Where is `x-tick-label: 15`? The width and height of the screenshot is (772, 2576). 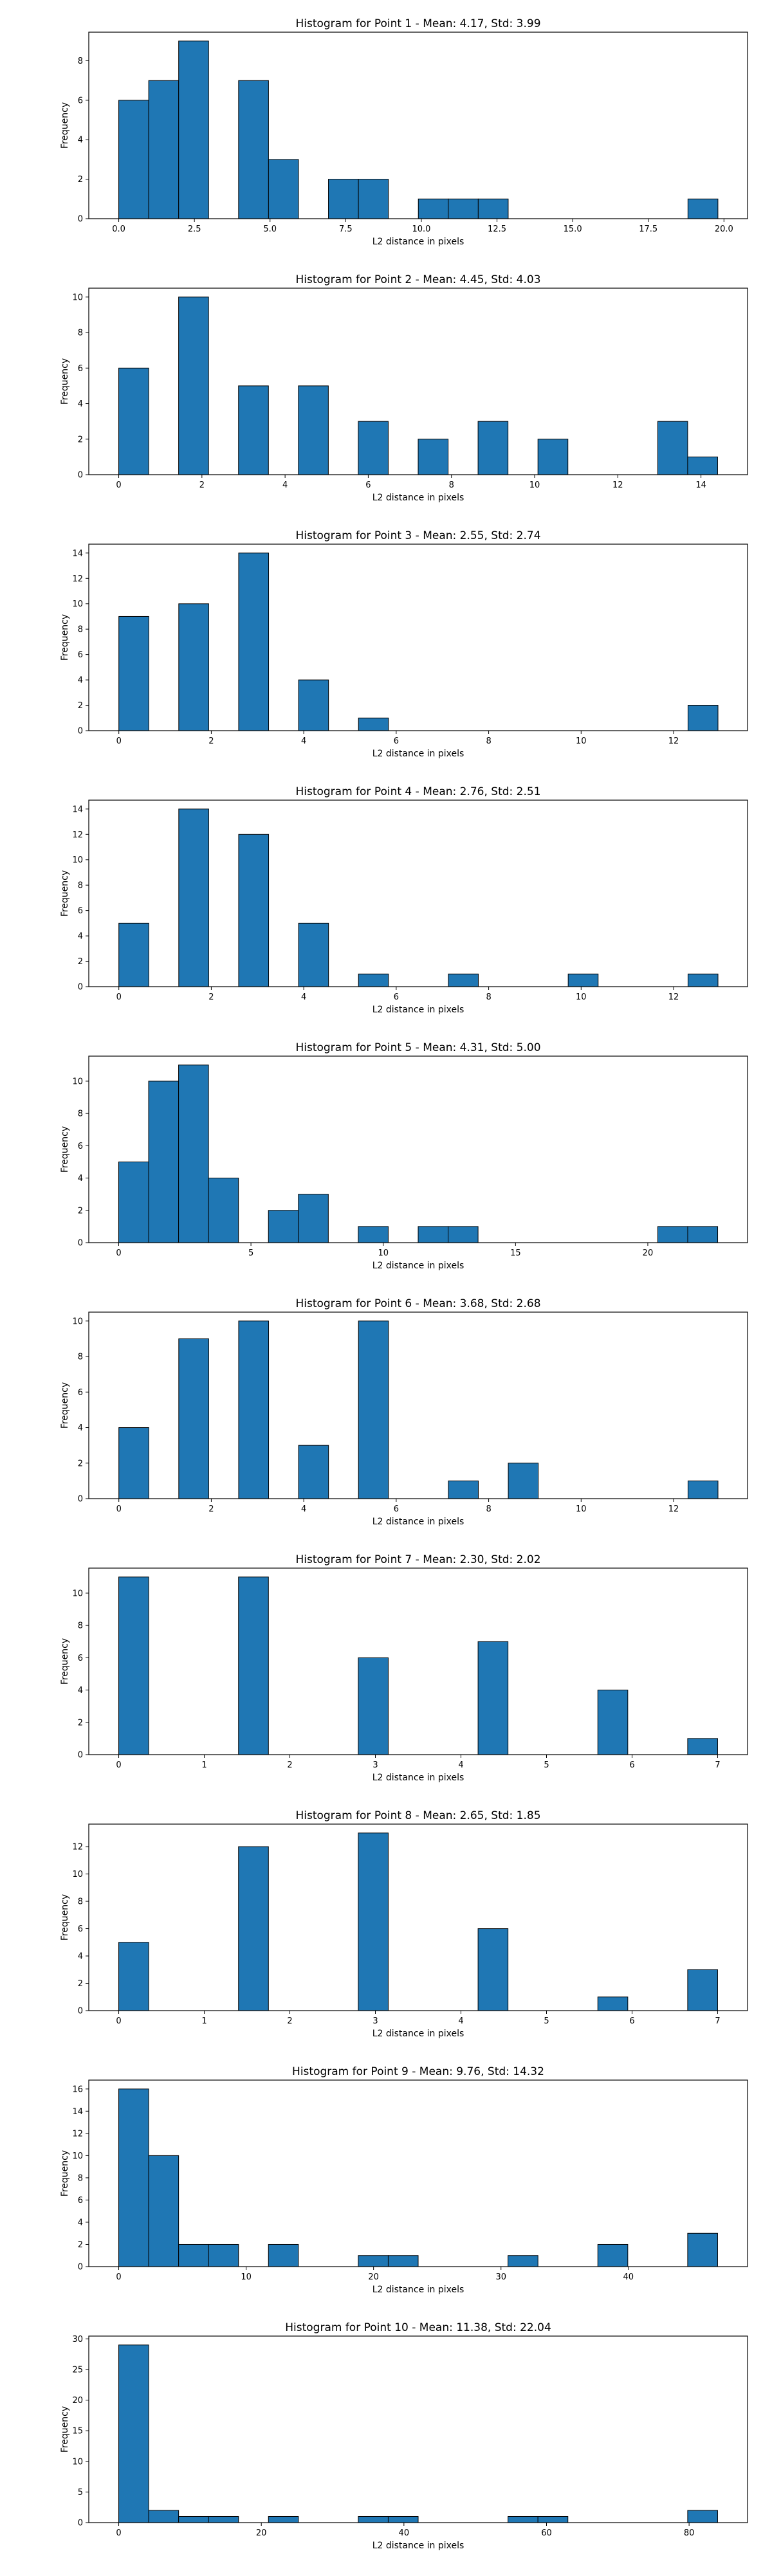
x-tick-label: 15 is located at coordinates (515, 1253).